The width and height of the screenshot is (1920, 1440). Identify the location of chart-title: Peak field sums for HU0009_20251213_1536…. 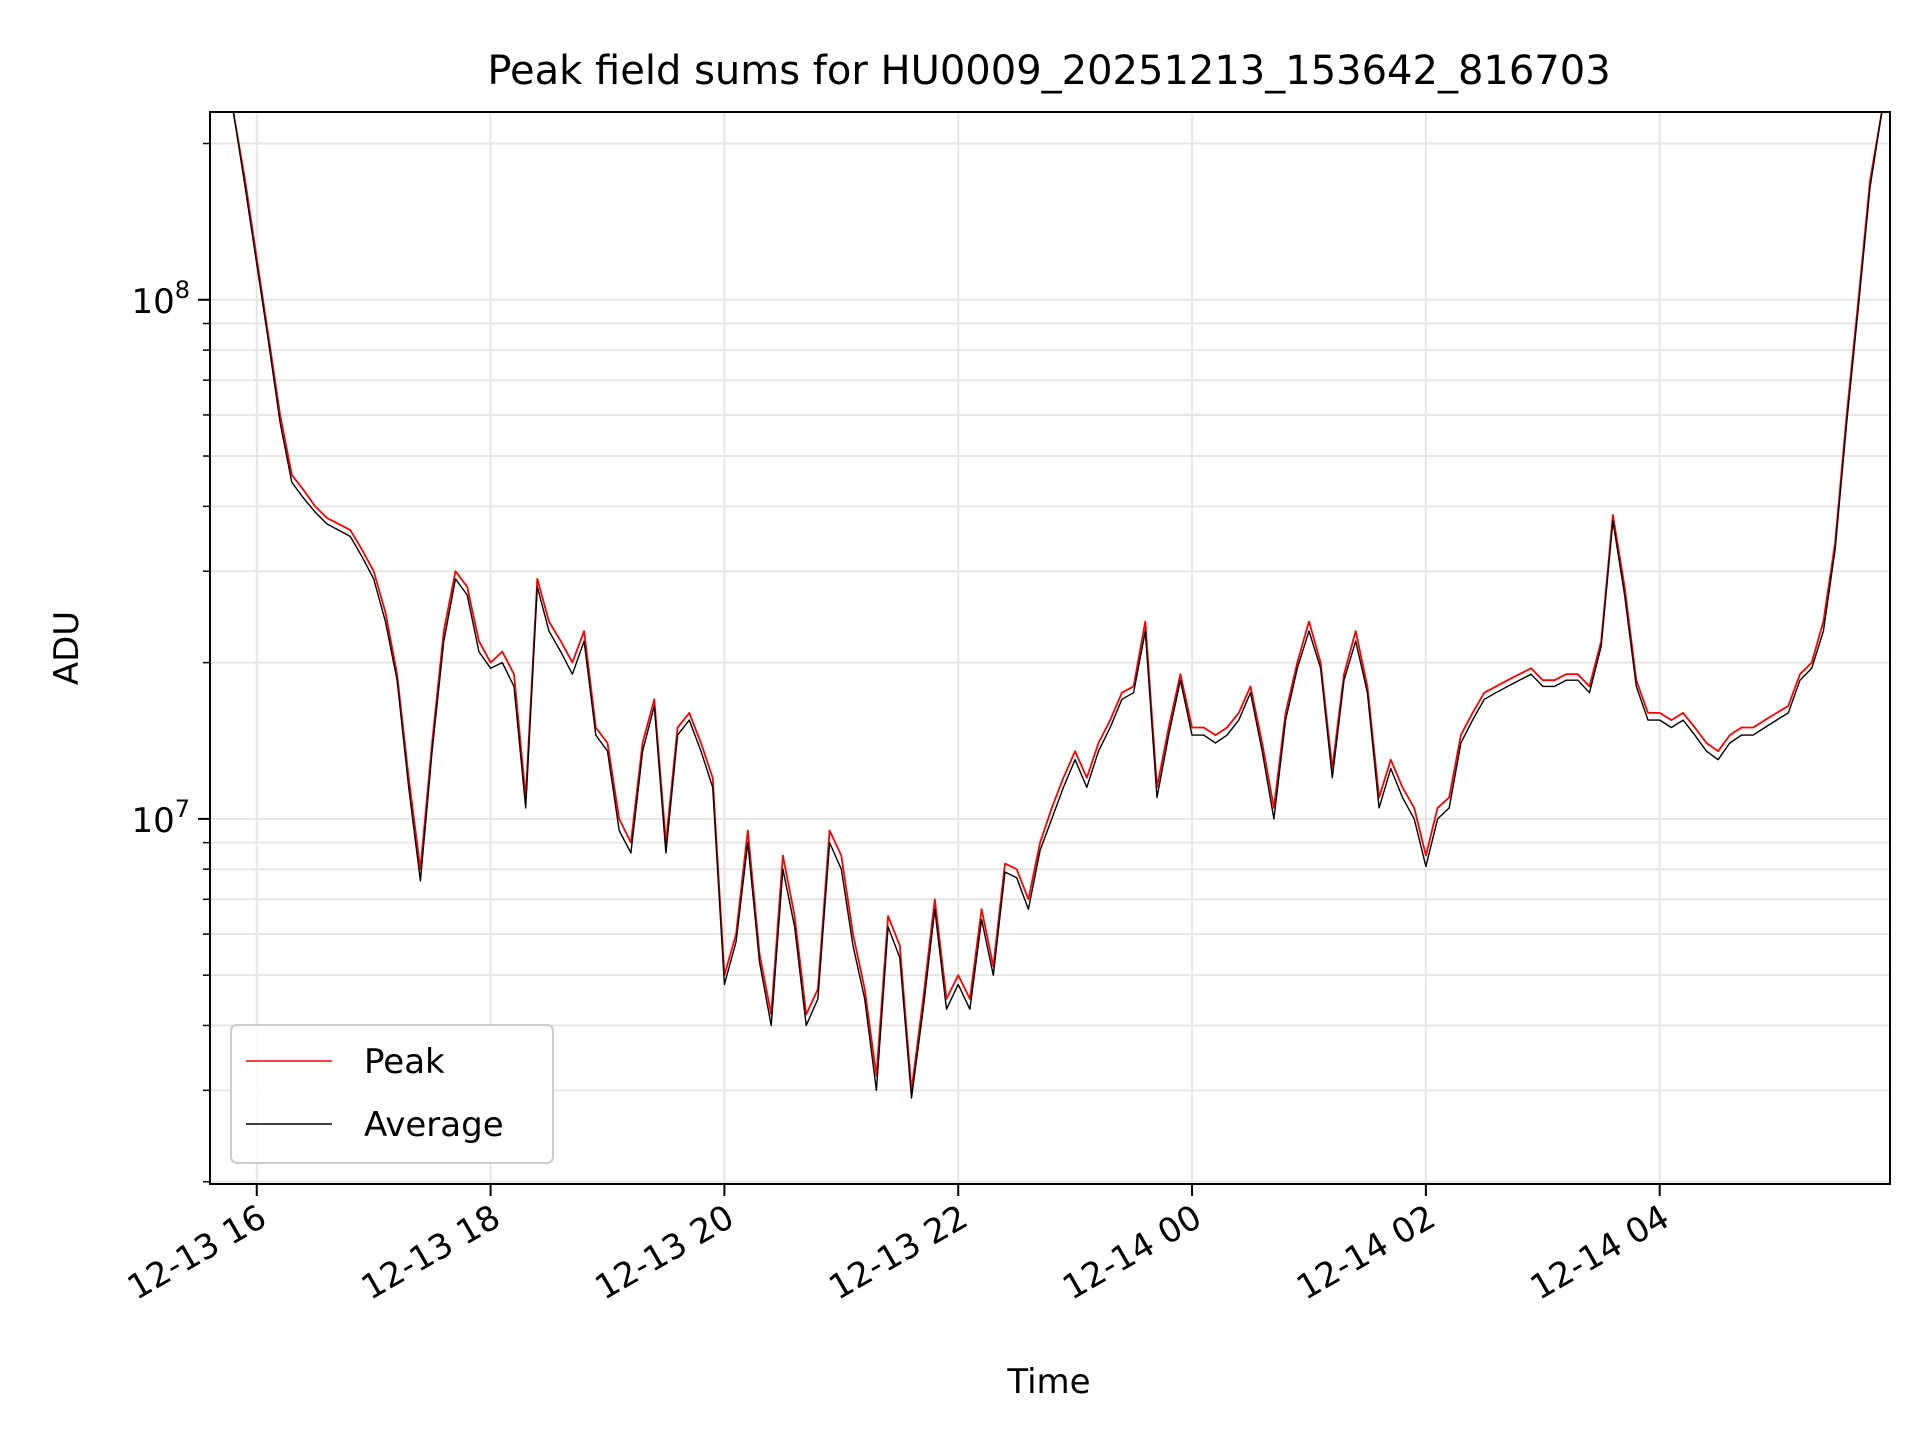
(1048, 71).